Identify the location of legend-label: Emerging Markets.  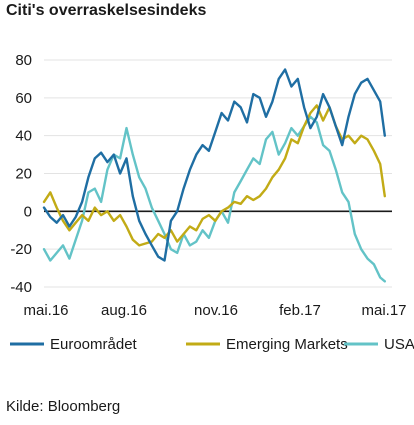
(287, 344).